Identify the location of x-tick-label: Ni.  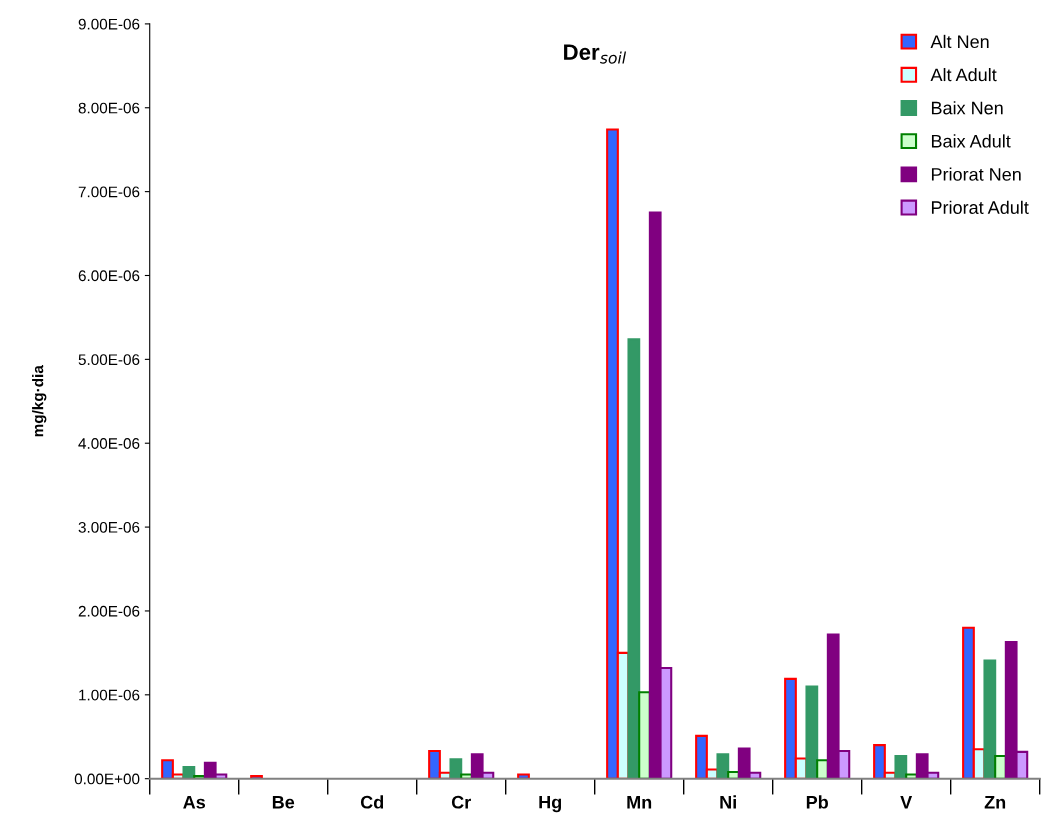
(728, 802).